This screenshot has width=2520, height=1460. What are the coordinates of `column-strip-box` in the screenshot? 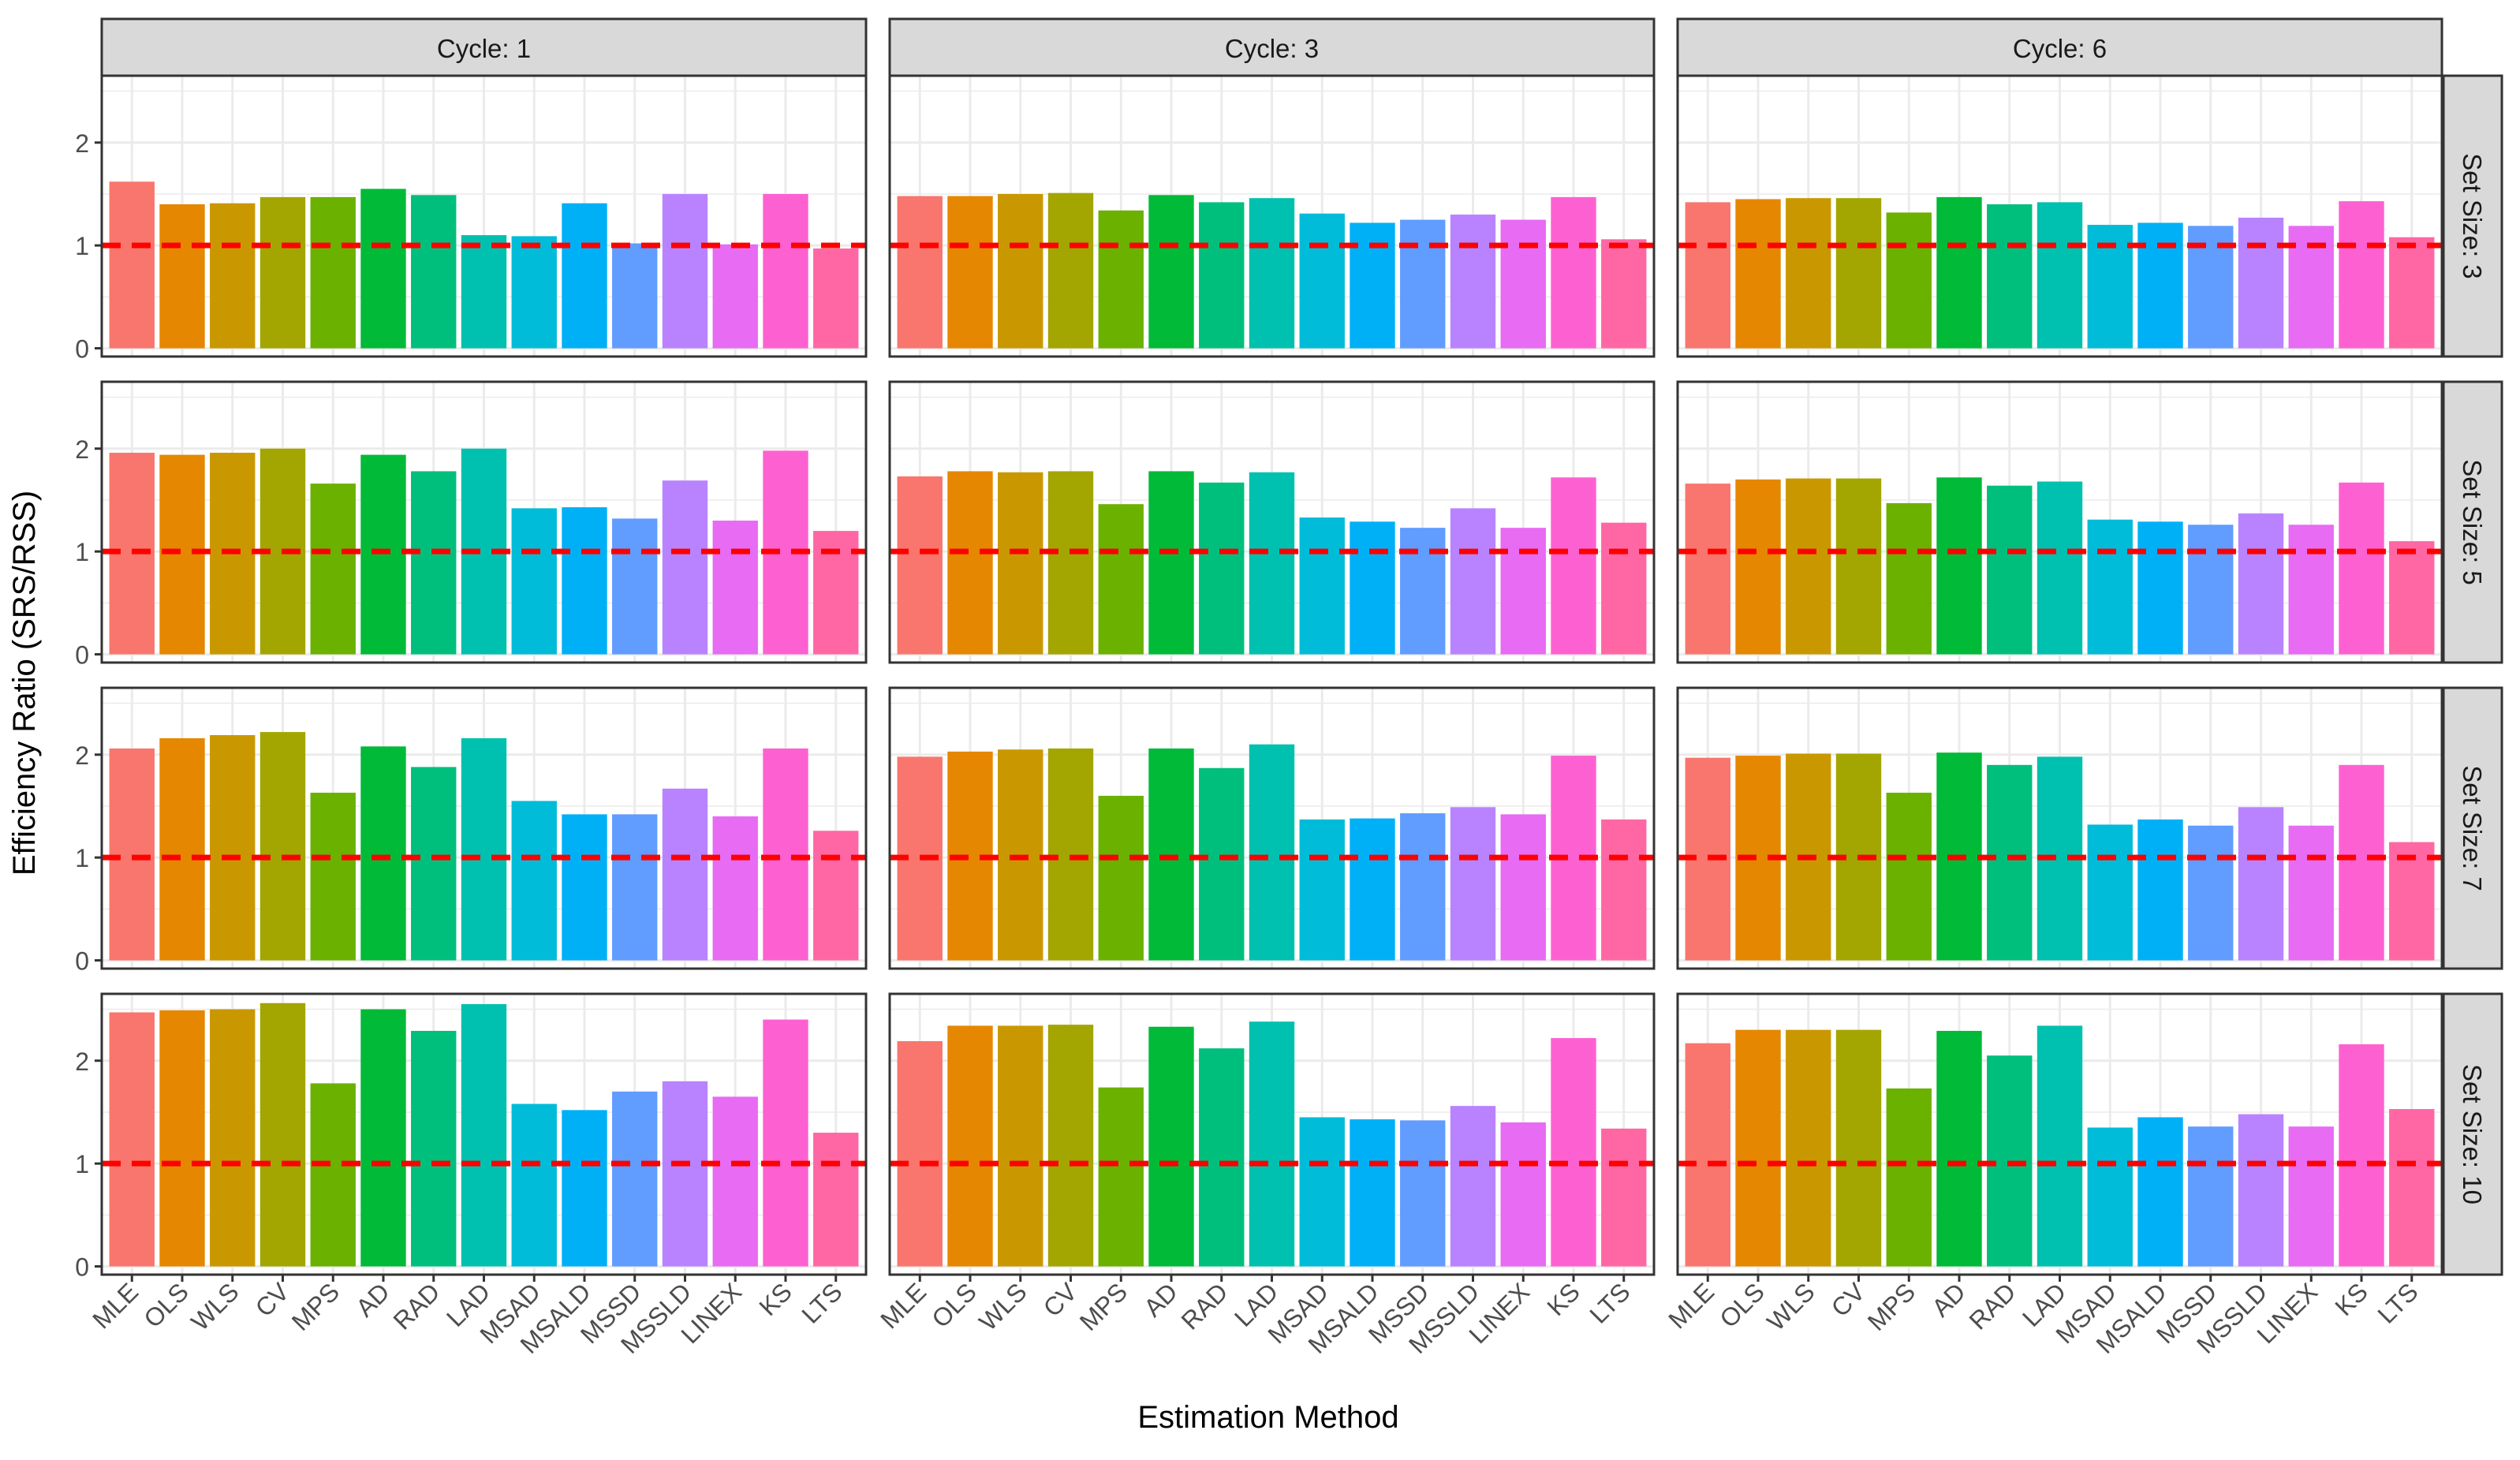 It's located at (484, 47).